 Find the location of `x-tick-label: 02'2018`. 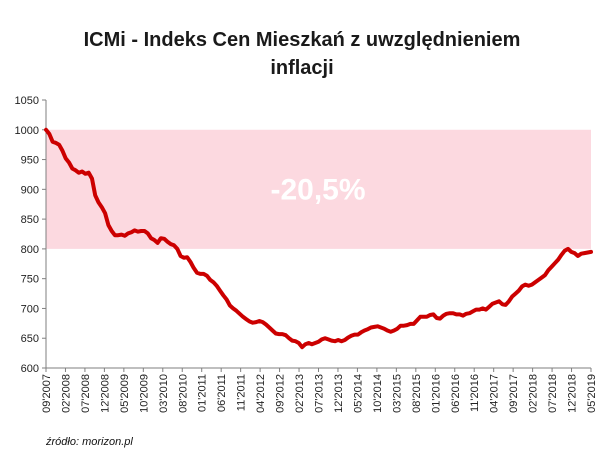

x-tick-label: 02'2018 is located at coordinates (534, 393).